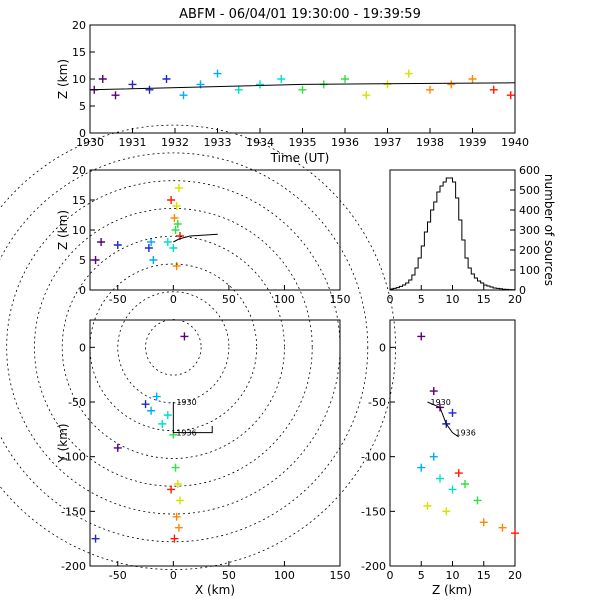 The height and width of the screenshot is (600, 600). Describe the element at coordinates (300, 158) in the screenshot. I see `time-axis-label: Time (UT)` at that location.